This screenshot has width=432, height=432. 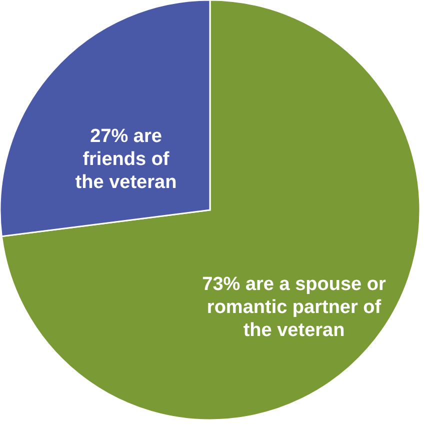 I want to click on slice-label: 27% are friends of the veteran, so click(x=126, y=159).